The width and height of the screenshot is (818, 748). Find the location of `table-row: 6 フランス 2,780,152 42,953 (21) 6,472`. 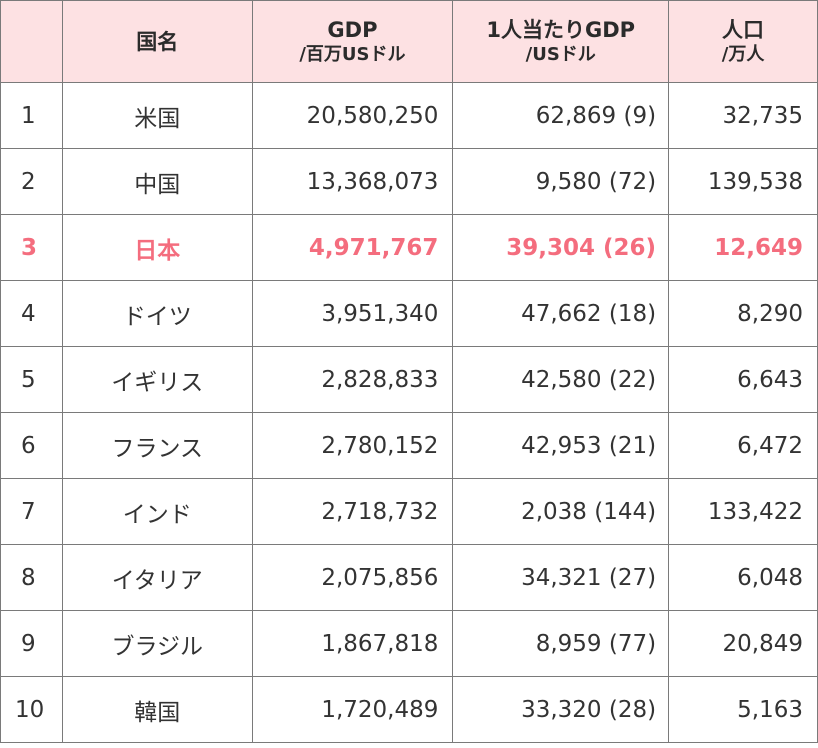

table-row: 6 フランス 2,780,152 42,953 (21) 6,472 is located at coordinates (409, 445).